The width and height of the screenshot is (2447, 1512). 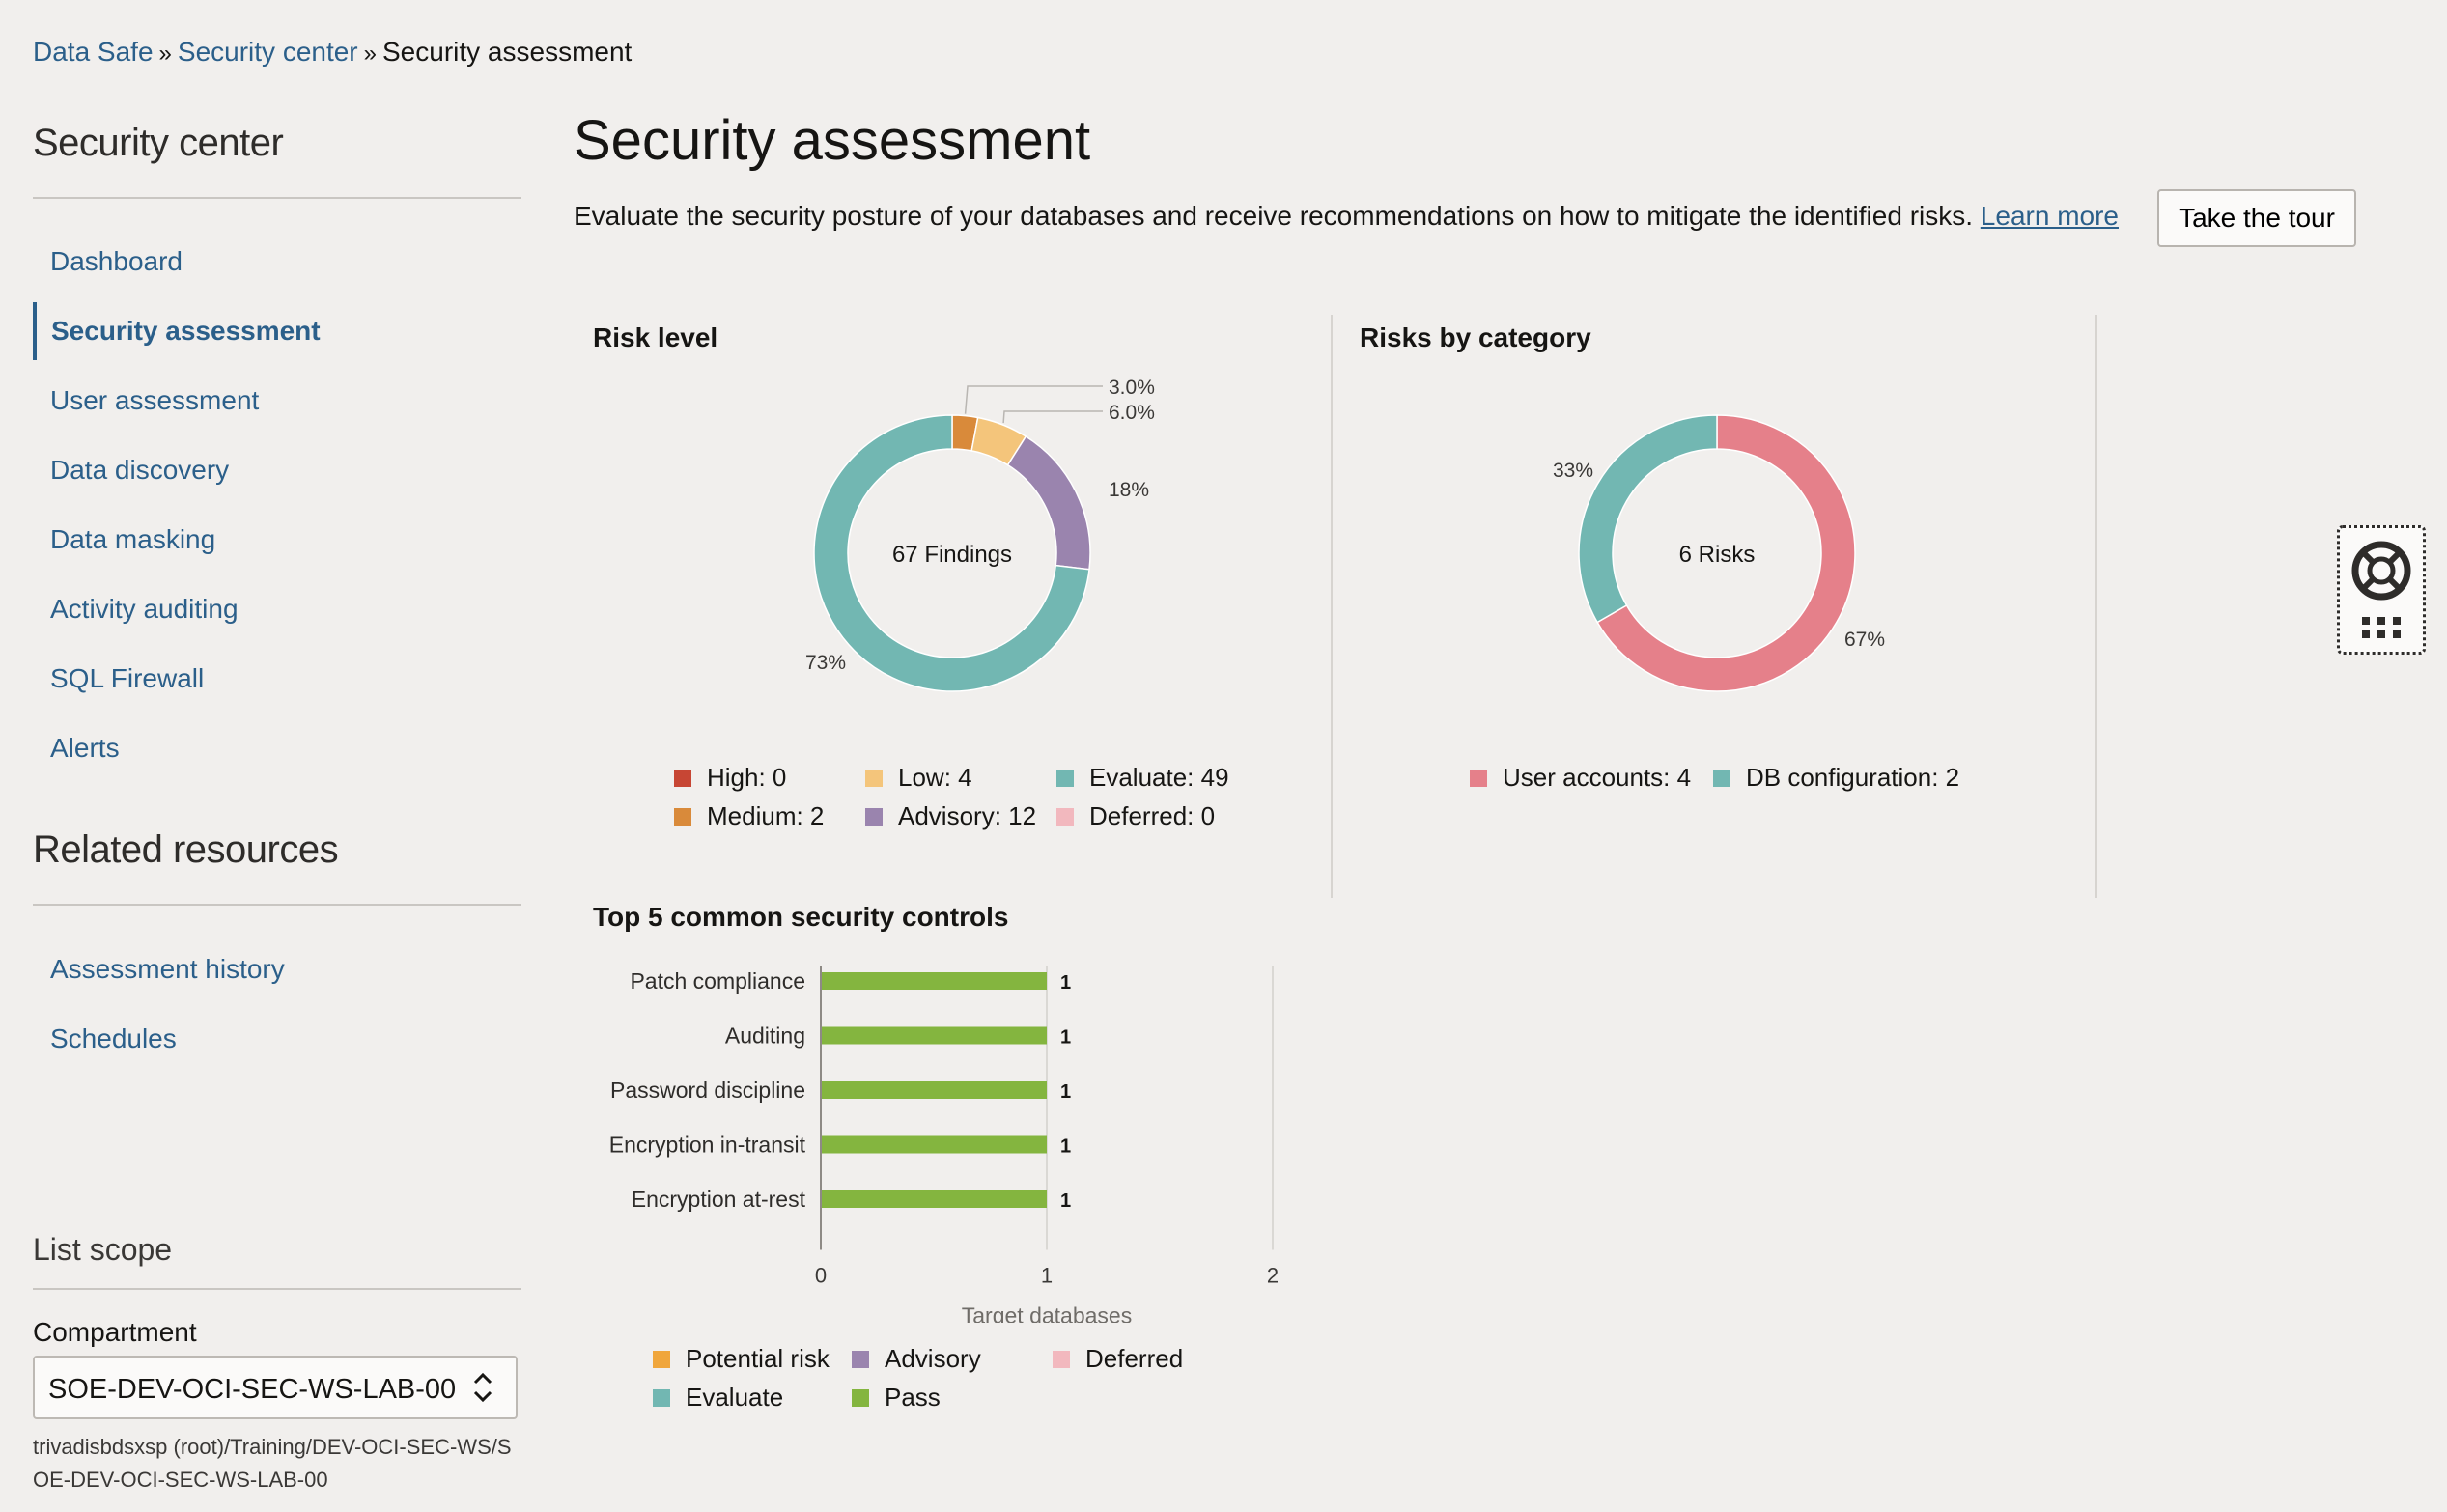 What do you see at coordinates (277, 905) in the screenshot?
I see `related-resources-divider` at bounding box center [277, 905].